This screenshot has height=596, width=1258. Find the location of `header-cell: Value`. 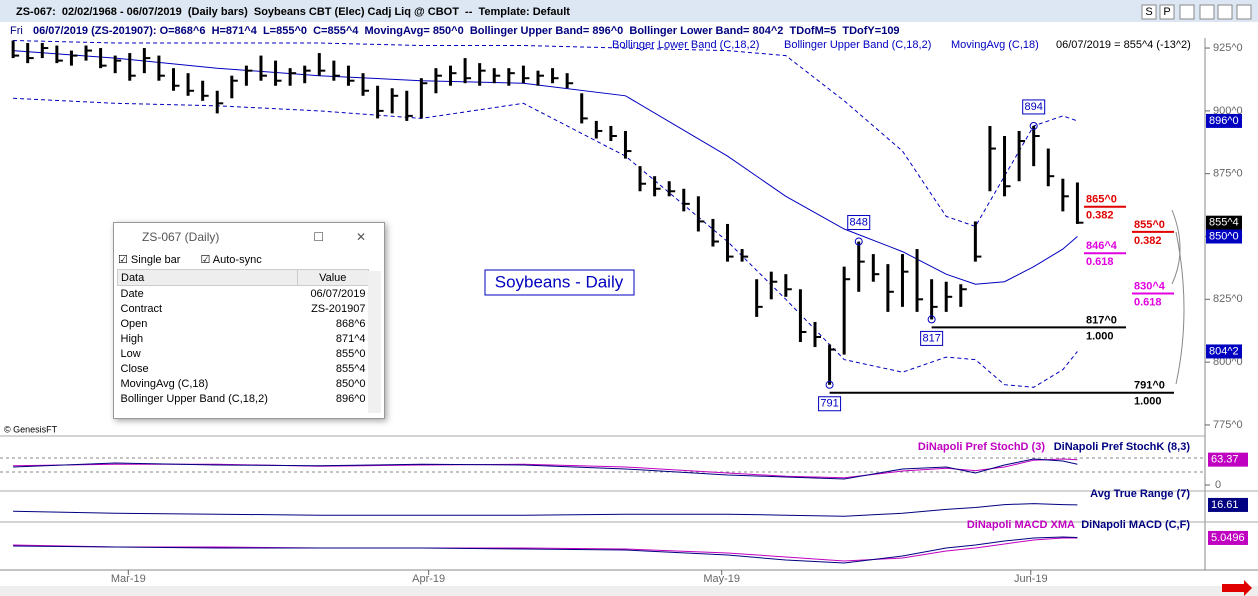

header-cell: Value is located at coordinates (333, 277).